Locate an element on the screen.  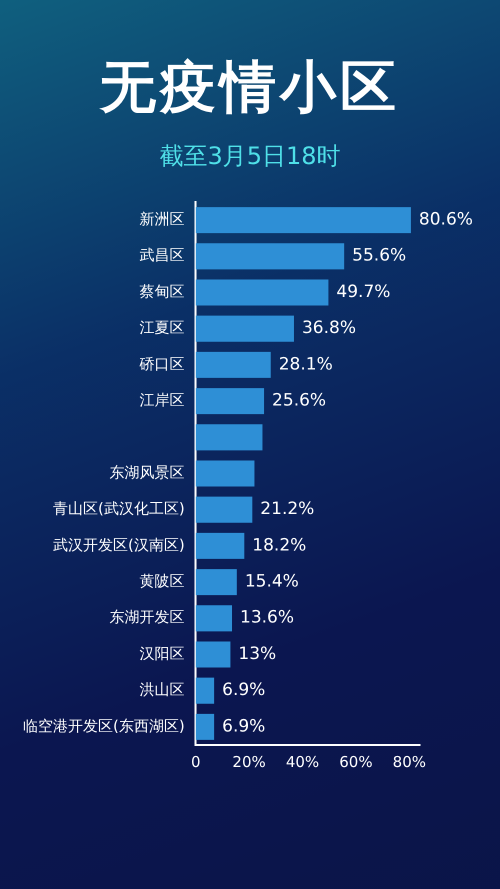
data-label: 13.6% is located at coordinates (267, 618).